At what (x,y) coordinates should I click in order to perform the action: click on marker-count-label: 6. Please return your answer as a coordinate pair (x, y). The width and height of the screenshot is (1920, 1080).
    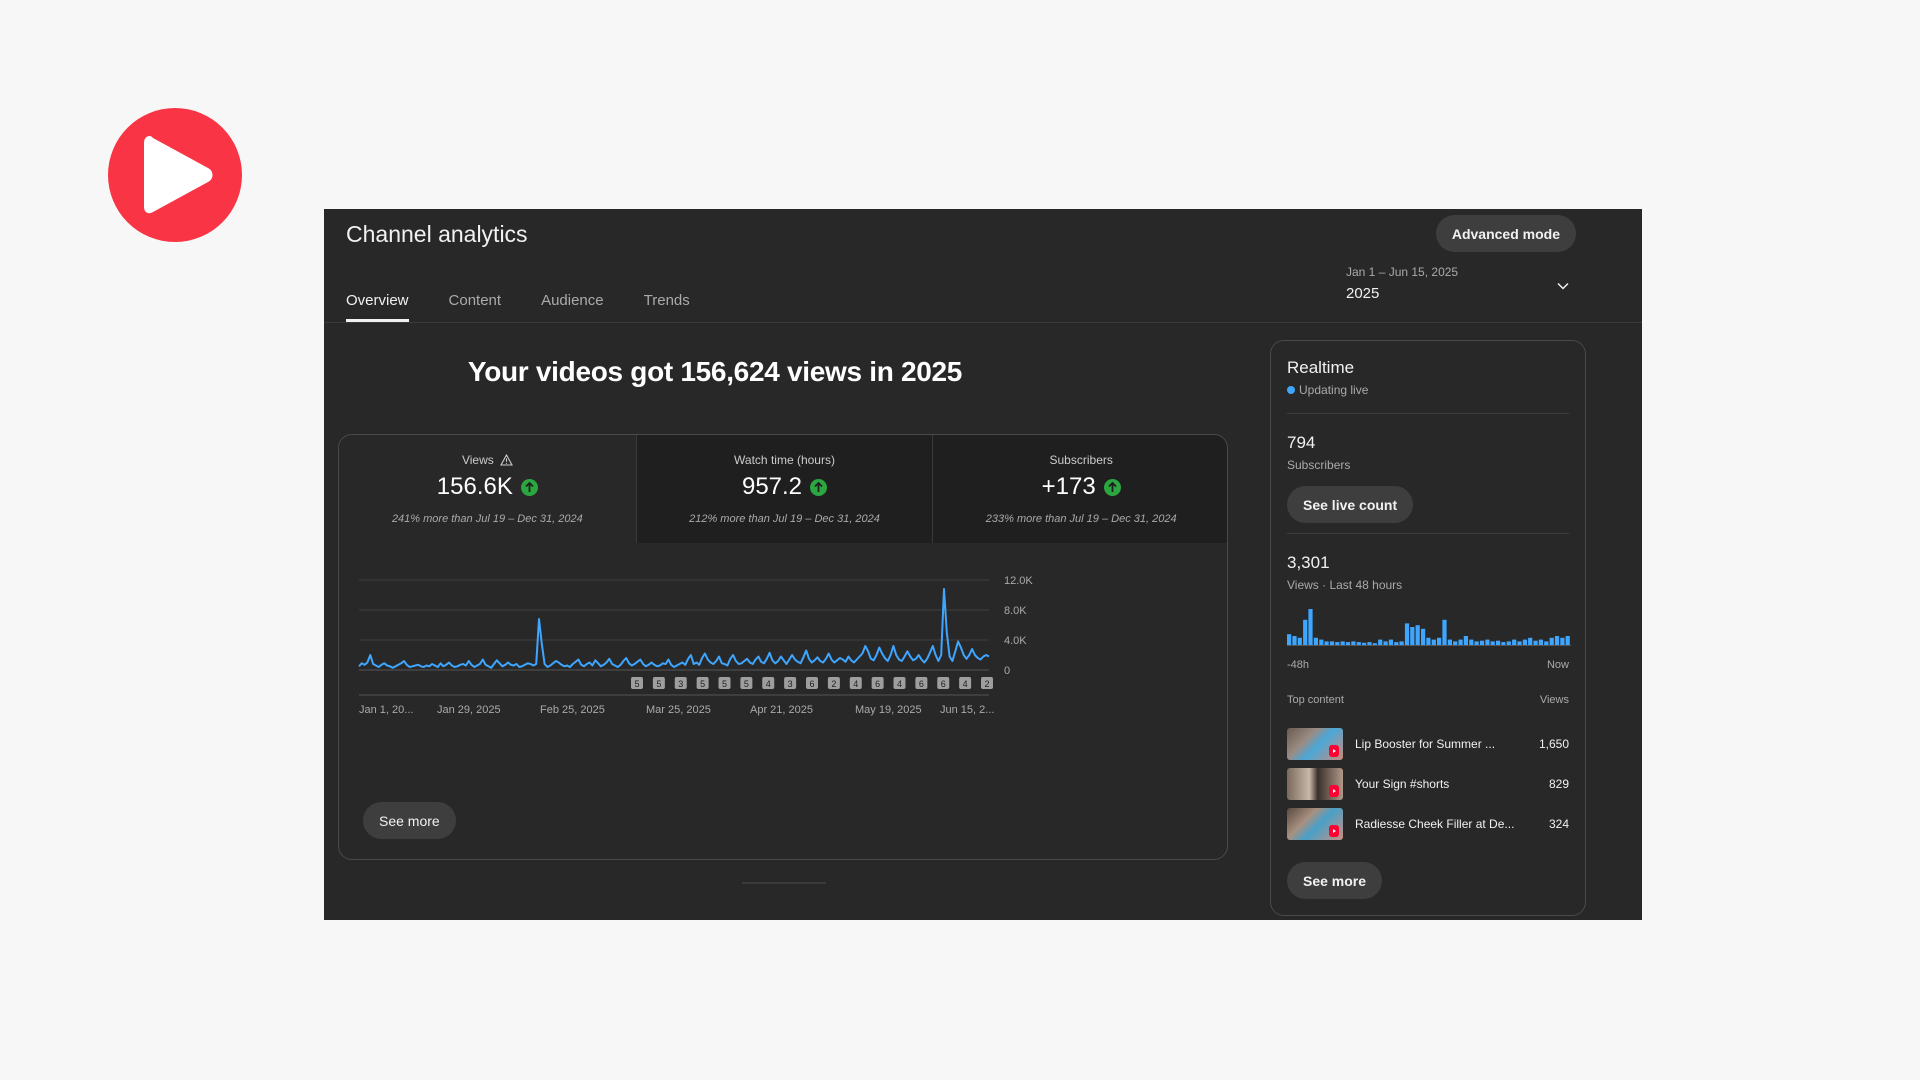
    Looking at the image, I should click on (943, 684).